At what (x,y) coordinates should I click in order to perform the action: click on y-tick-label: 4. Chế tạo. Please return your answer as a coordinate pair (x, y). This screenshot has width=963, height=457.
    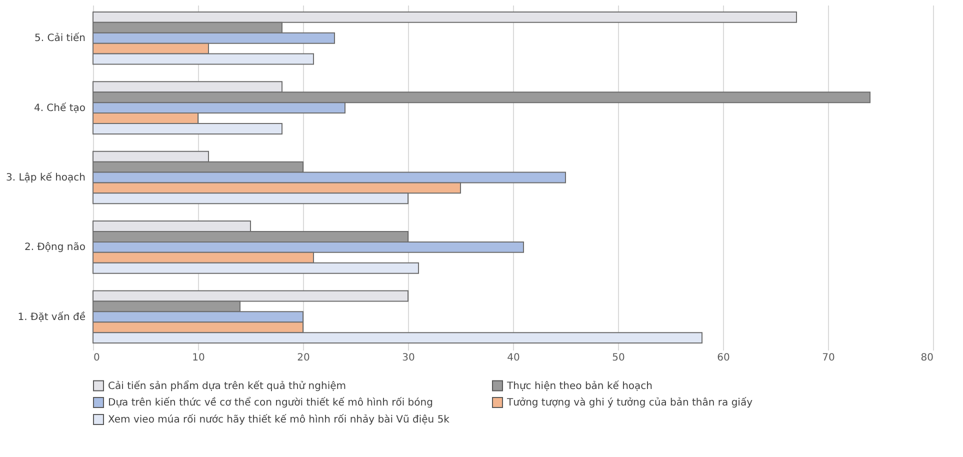
    Looking at the image, I should click on (60, 108).